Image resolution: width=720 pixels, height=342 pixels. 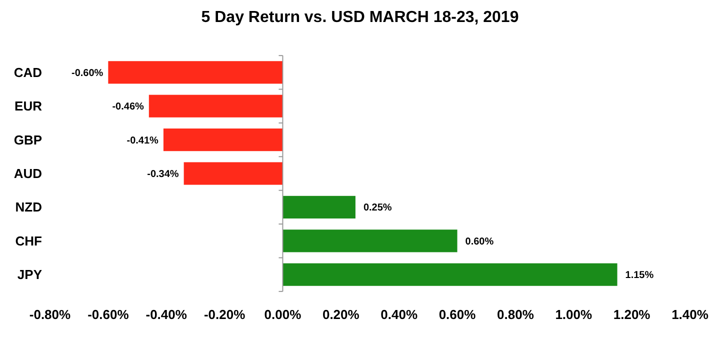 What do you see at coordinates (341, 314) in the screenshot?
I see `x-tick-label: 0.20%` at bounding box center [341, 314].